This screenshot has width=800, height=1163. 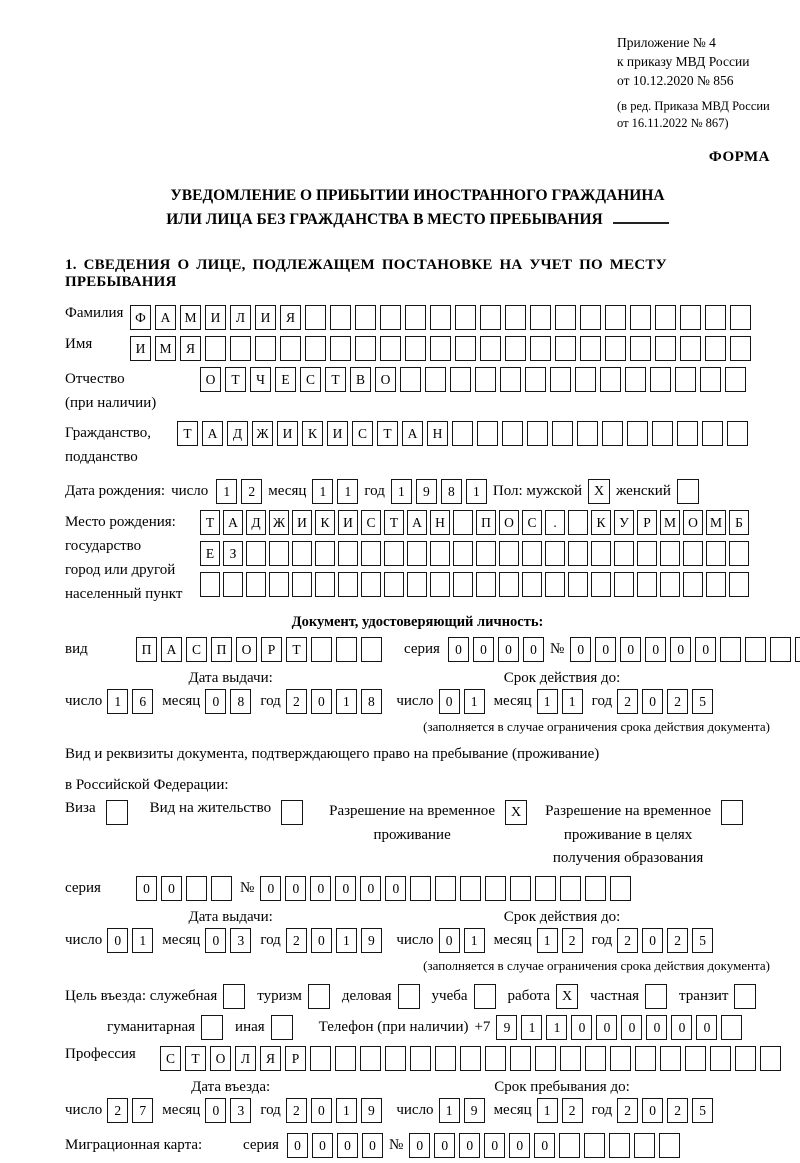 What do you see at coordinates (703, 702) in the screenshot?
I see `char-cell: 5` at bounding box center [703, 702].